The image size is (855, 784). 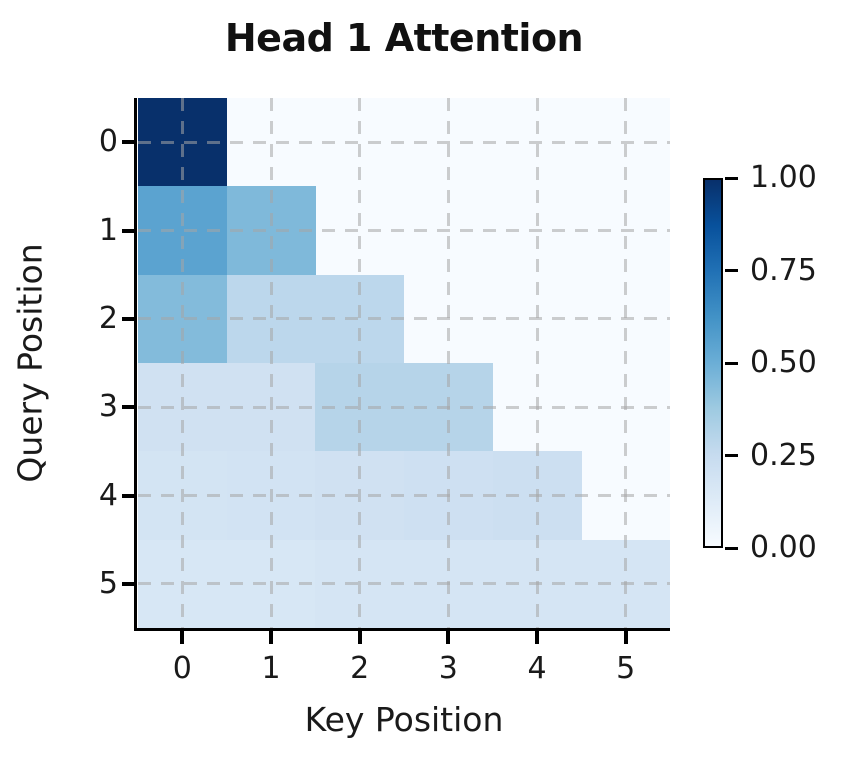 I want to click on colorbar-tick-label: 0.50, so click(x=783, y=362).